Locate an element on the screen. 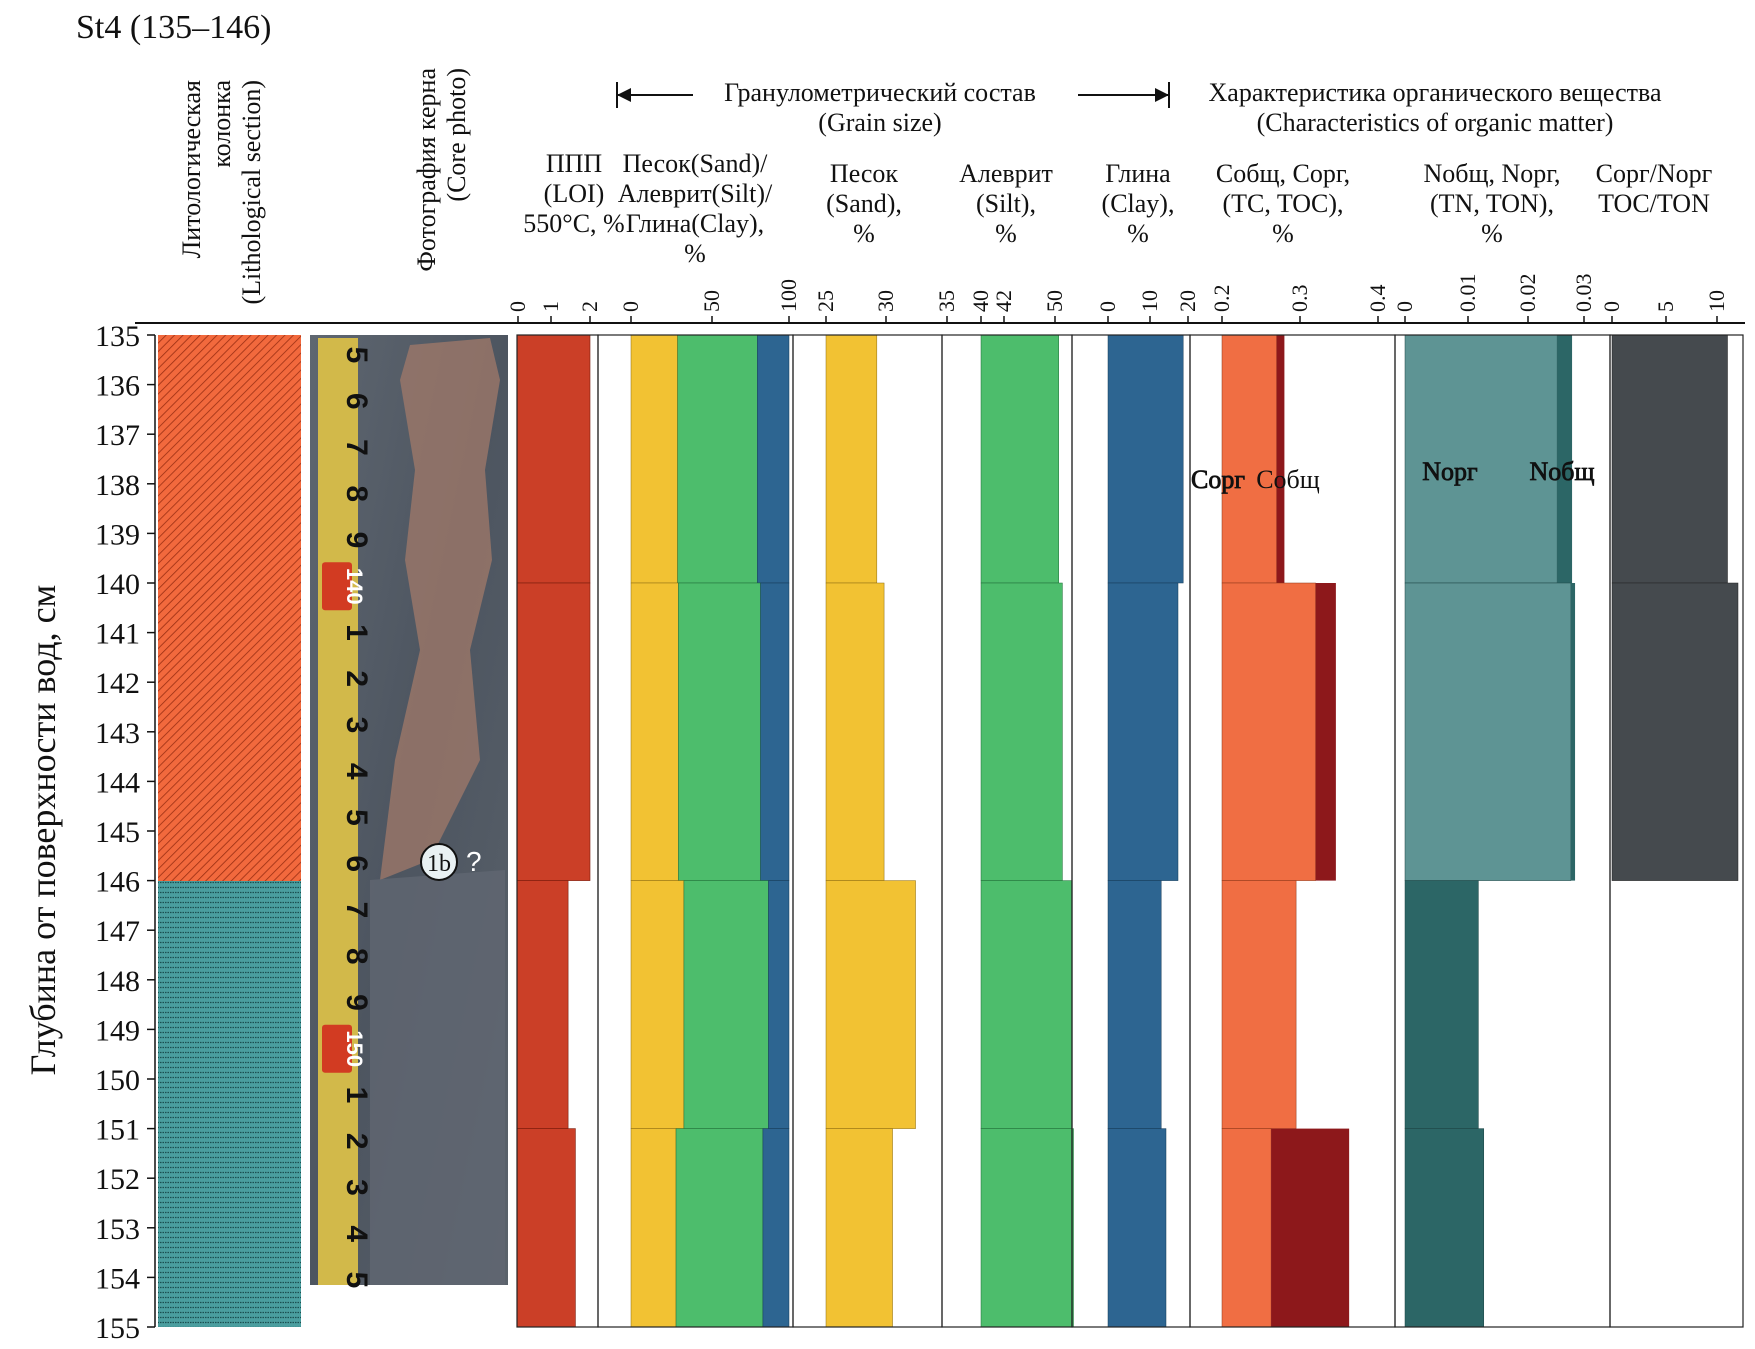 The height and width of the screenshot is (1349, 1755). lithology-header-line-1: Литологическая is located at coordinates (191, 169).